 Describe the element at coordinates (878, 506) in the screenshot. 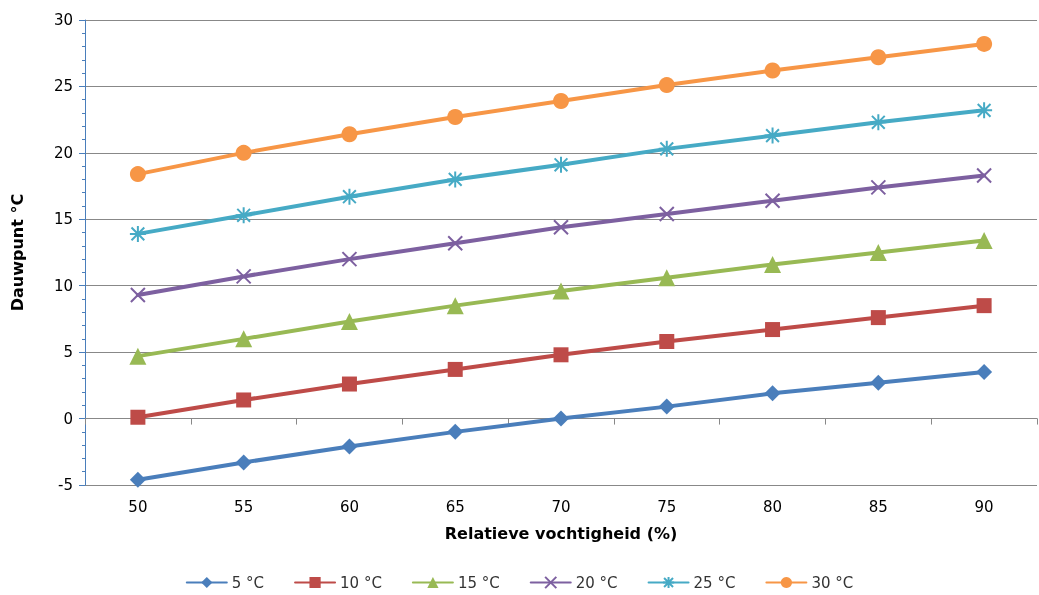

I see `x-tick-label: 85` at that location.